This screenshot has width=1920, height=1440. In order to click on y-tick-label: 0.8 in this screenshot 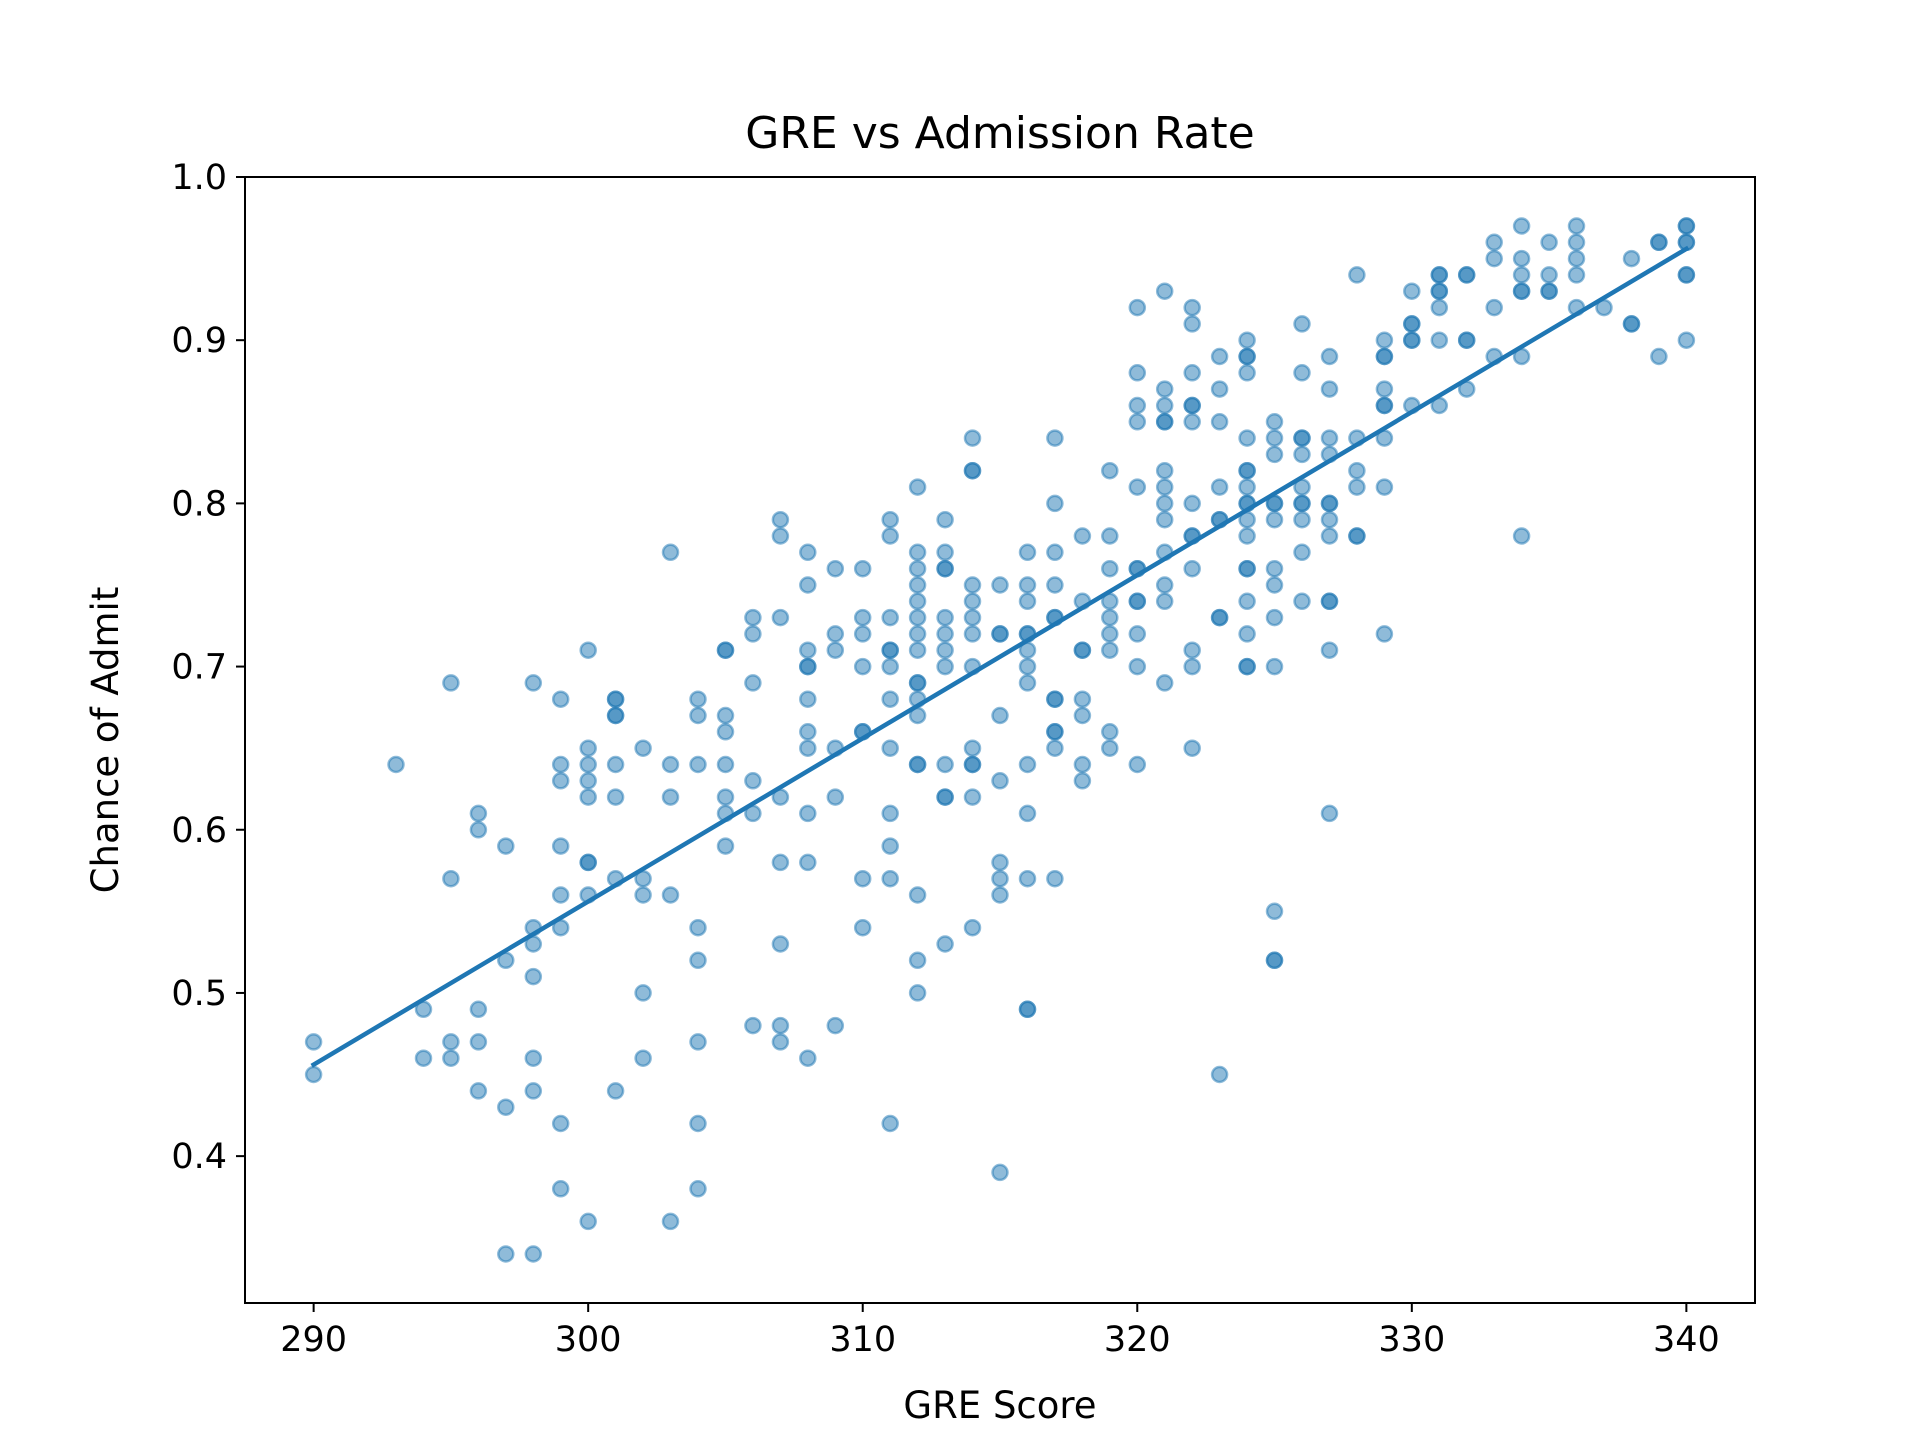, I will do `click(199, 504)`.